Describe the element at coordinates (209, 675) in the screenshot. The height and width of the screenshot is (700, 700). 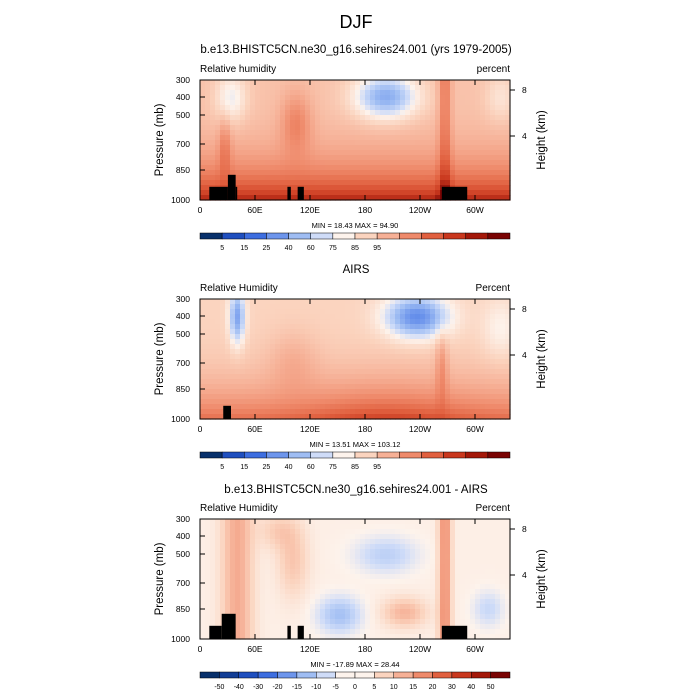
I see `colorbar-swatch` at that location.